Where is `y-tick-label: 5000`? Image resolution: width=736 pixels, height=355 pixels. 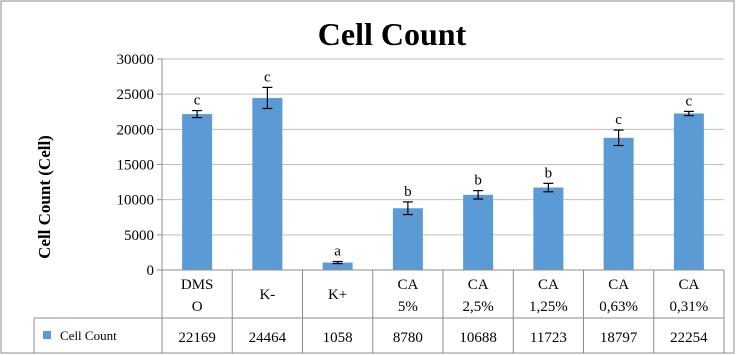 y-tick-label: 5000 is located at coordinates (139, 236).